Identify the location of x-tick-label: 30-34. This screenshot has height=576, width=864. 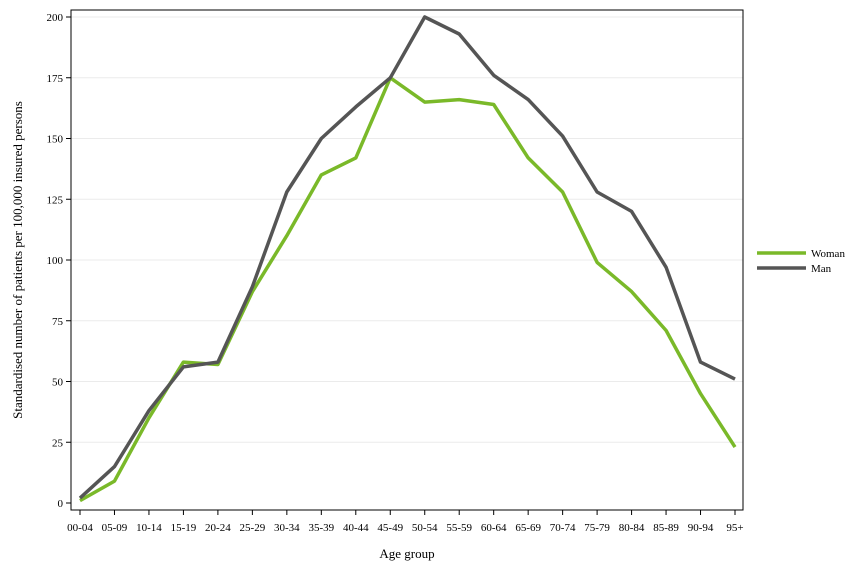
(287, 528).